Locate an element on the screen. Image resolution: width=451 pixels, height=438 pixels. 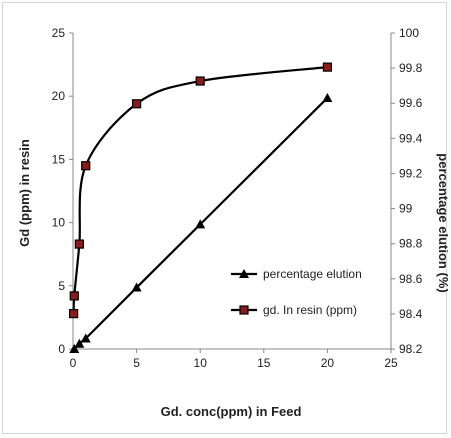
x-tick-label: 5 is located at coordinates (136, 363).